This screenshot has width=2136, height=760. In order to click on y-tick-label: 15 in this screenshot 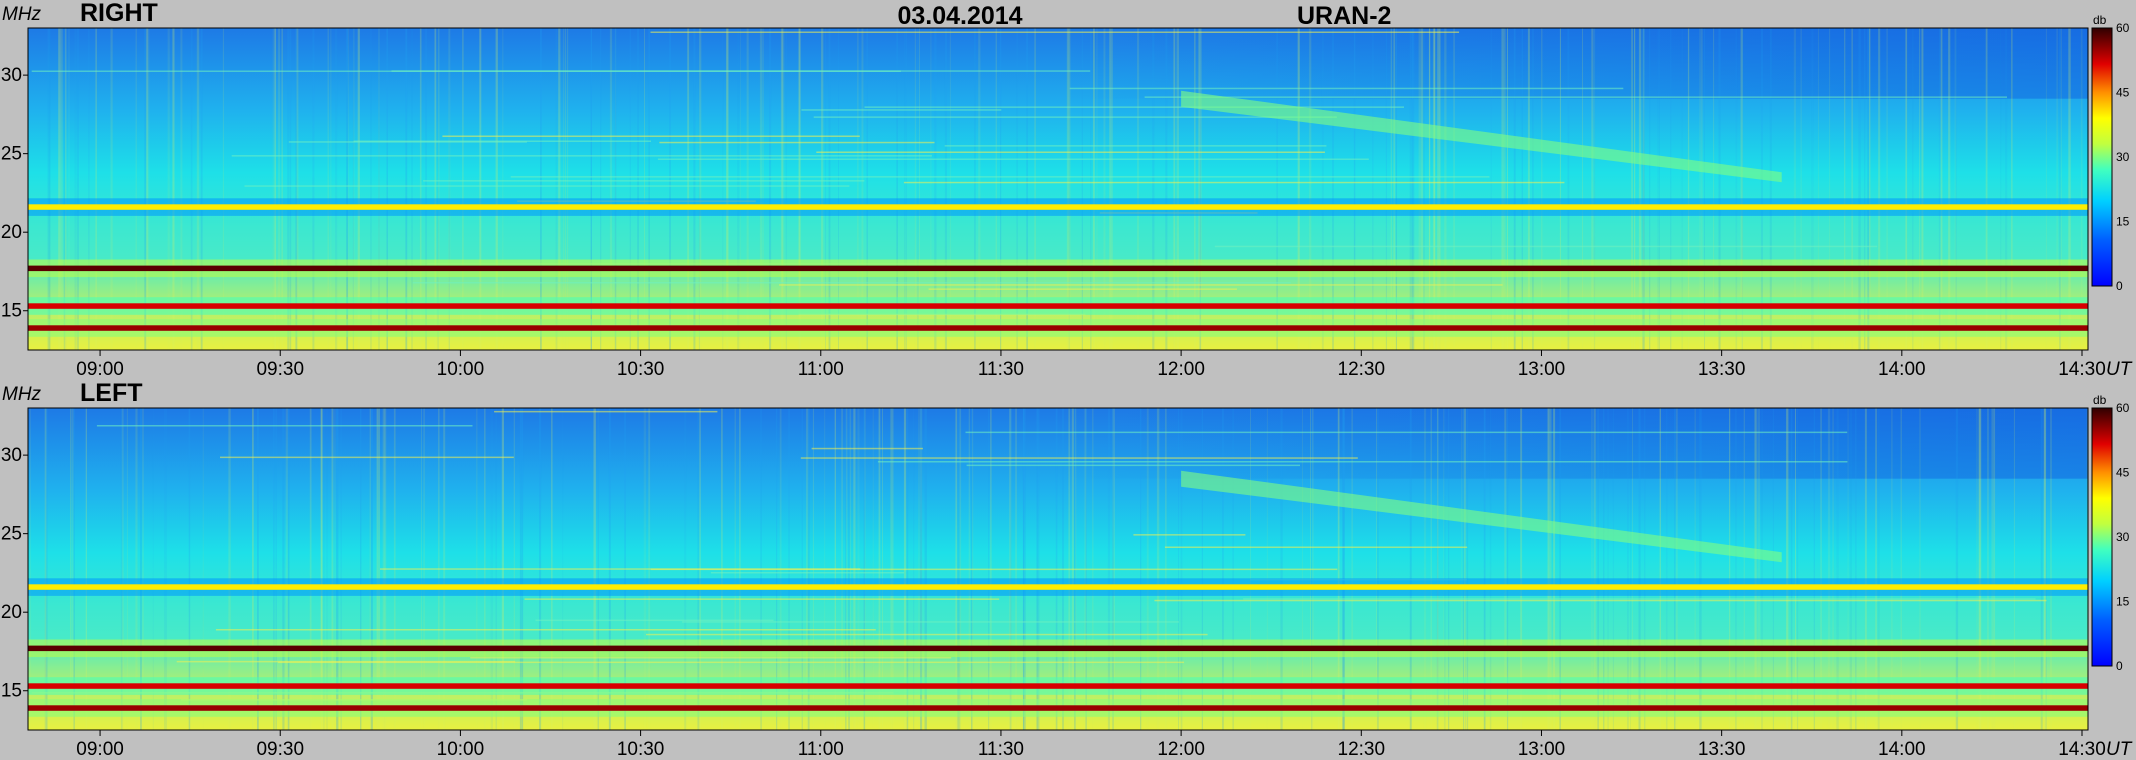, I will do `click(11, 311)`.